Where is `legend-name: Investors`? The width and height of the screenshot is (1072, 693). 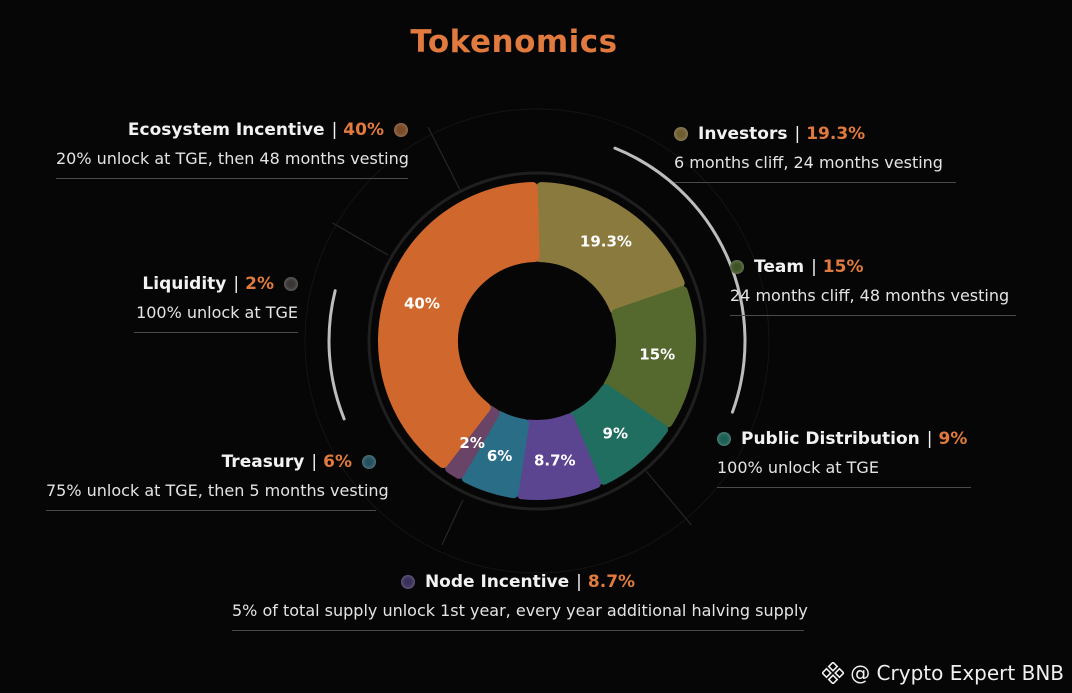
legend-name: Investors is located at coordinates (743, 134).